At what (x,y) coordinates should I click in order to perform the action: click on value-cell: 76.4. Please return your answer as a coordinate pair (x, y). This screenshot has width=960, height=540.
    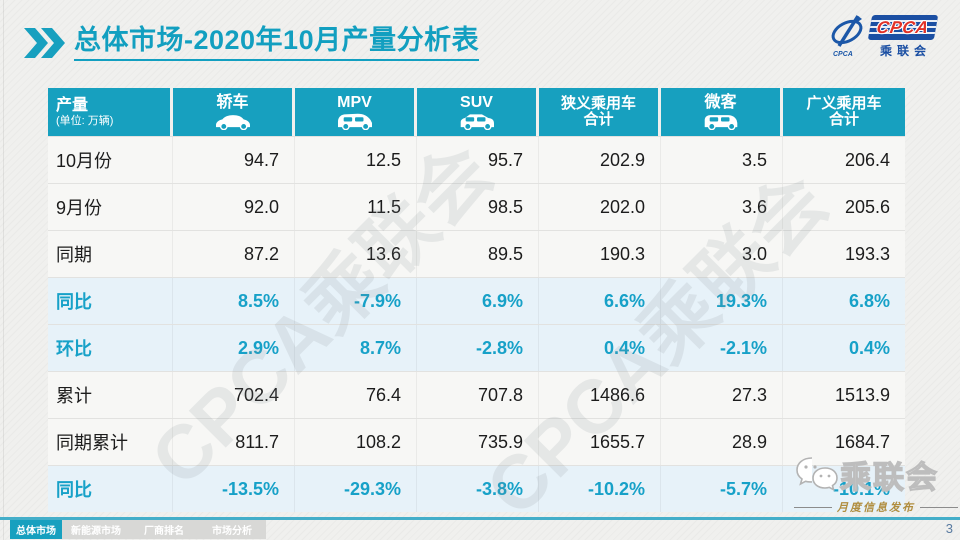
    Looking at the image, I should click on (356, 395).